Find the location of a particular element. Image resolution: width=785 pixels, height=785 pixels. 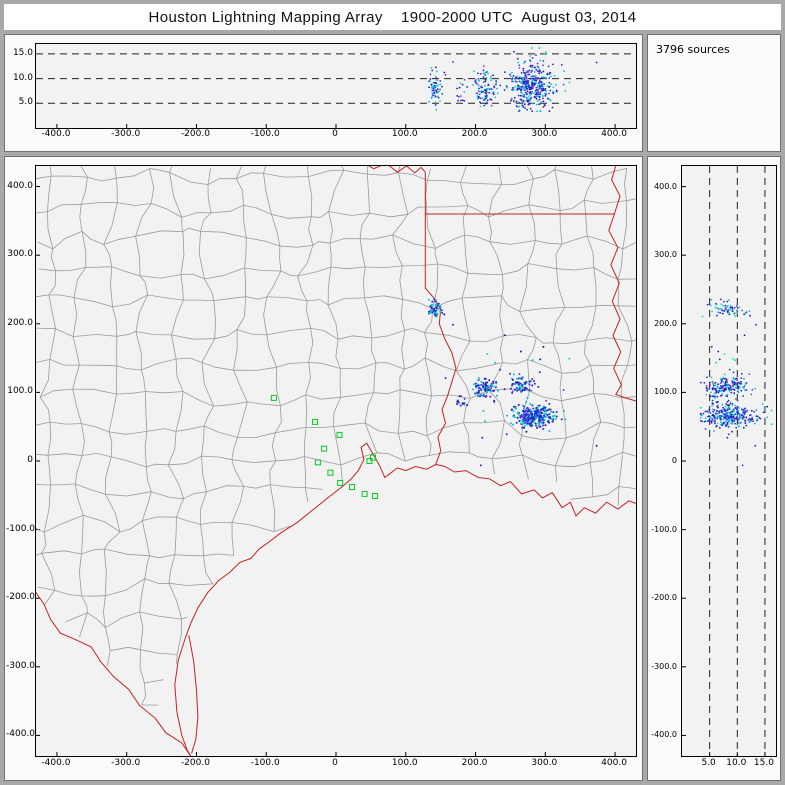

source-count-label: 3796 sources is located at coordinates (693, 49).